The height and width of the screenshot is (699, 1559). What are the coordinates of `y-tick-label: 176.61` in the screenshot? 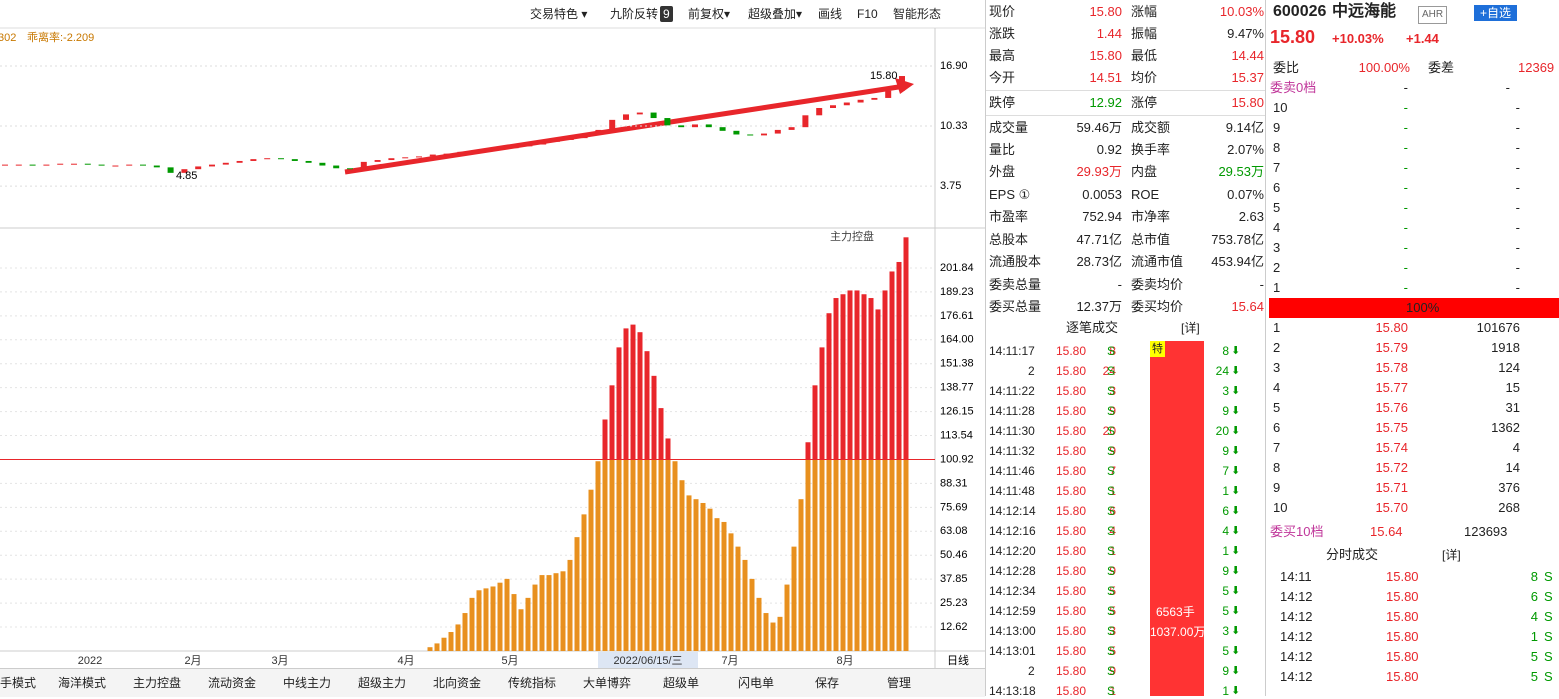 It's located at (957, 316).